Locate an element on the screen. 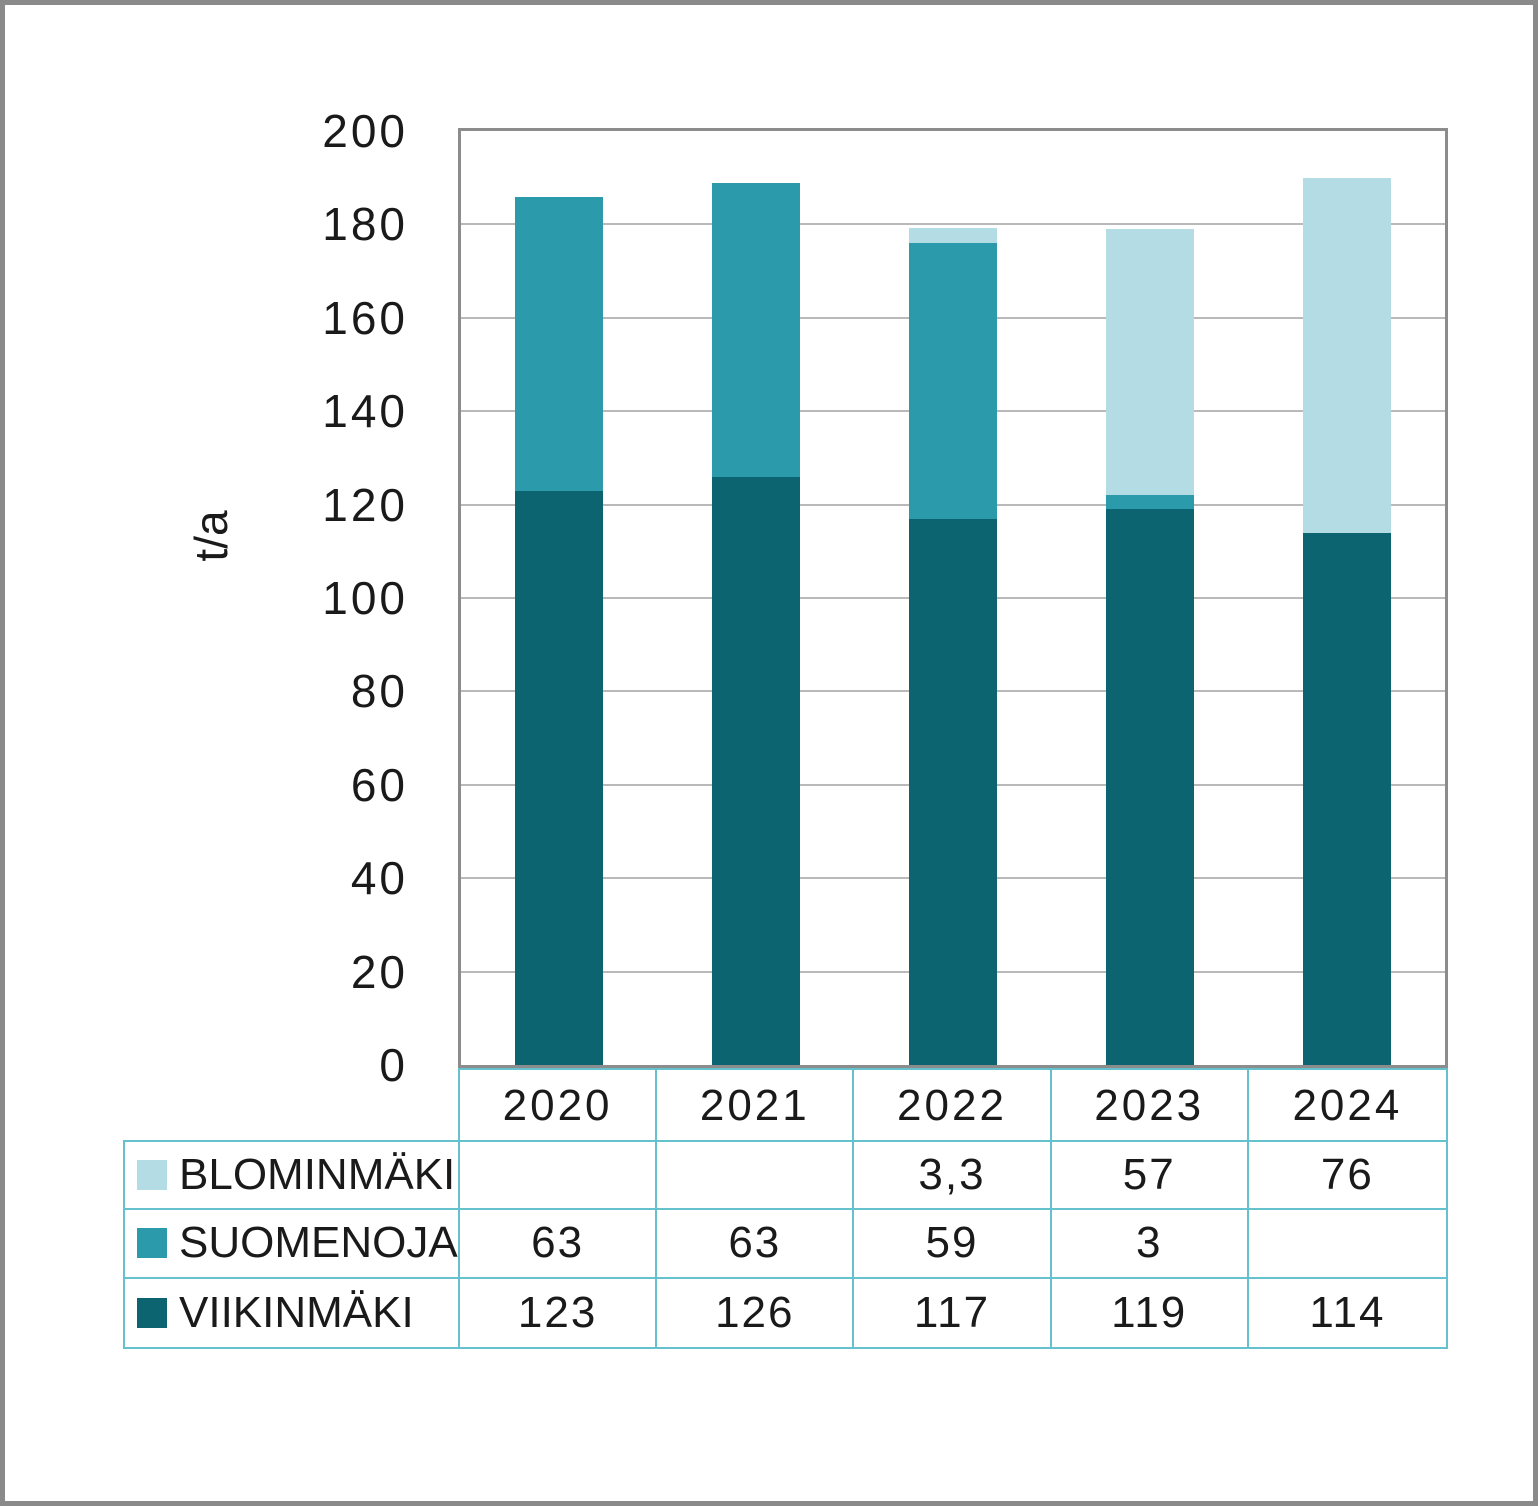  legend-swatch-blominmäki is located at coordinates (152, 1175).